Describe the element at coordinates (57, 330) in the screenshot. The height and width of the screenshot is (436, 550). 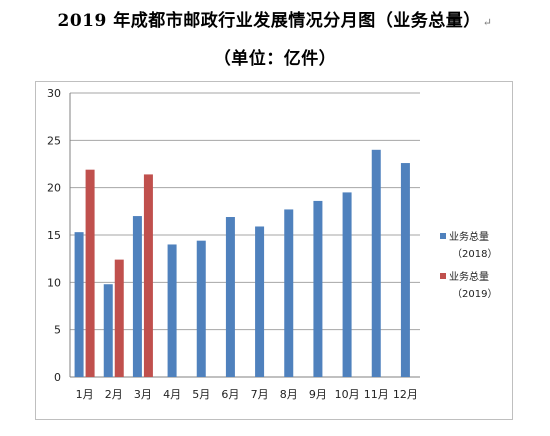
I see `y-tick-label: 5` at that location.